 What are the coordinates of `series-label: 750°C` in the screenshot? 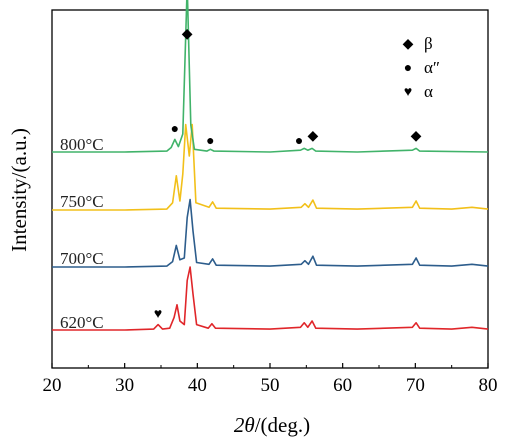 It's located at (82, 201).